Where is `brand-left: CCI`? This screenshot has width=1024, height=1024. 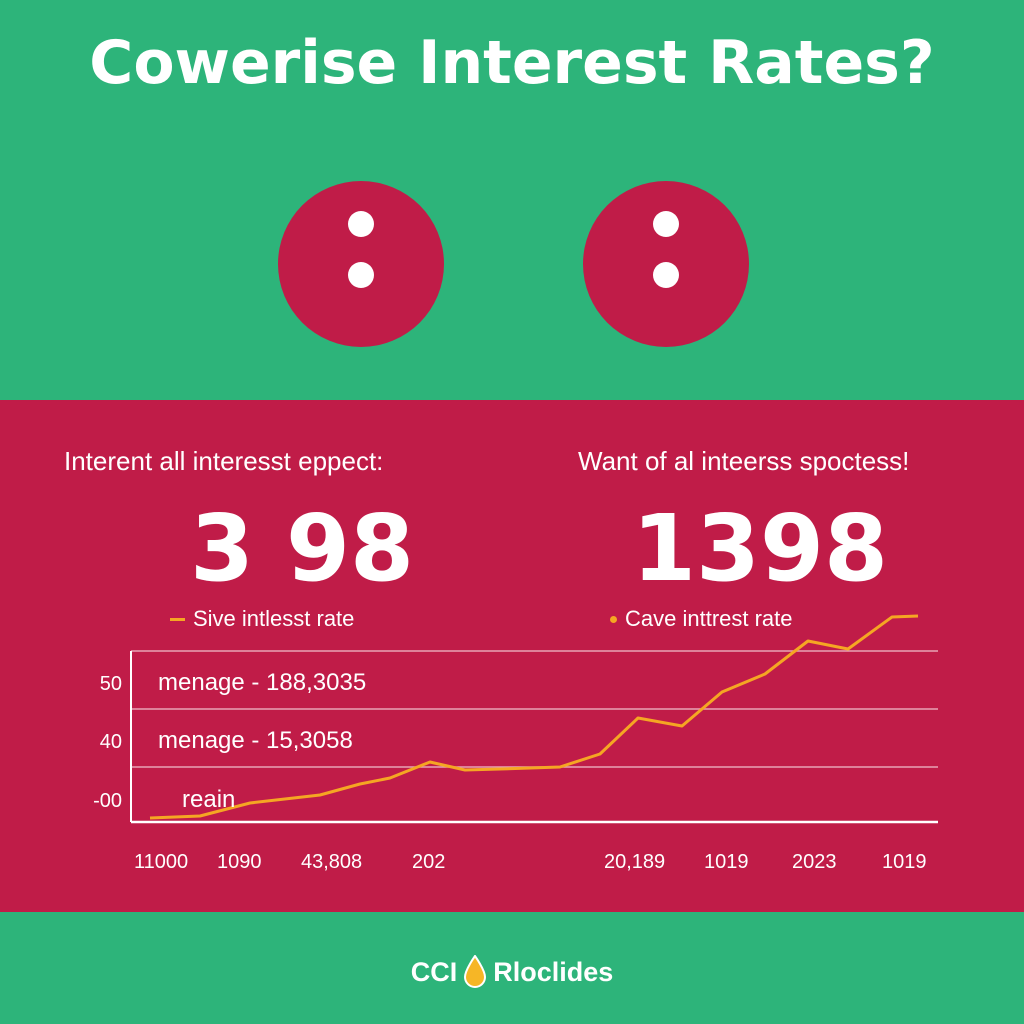 brand-left: CCI is located at coordinates (434, 971).